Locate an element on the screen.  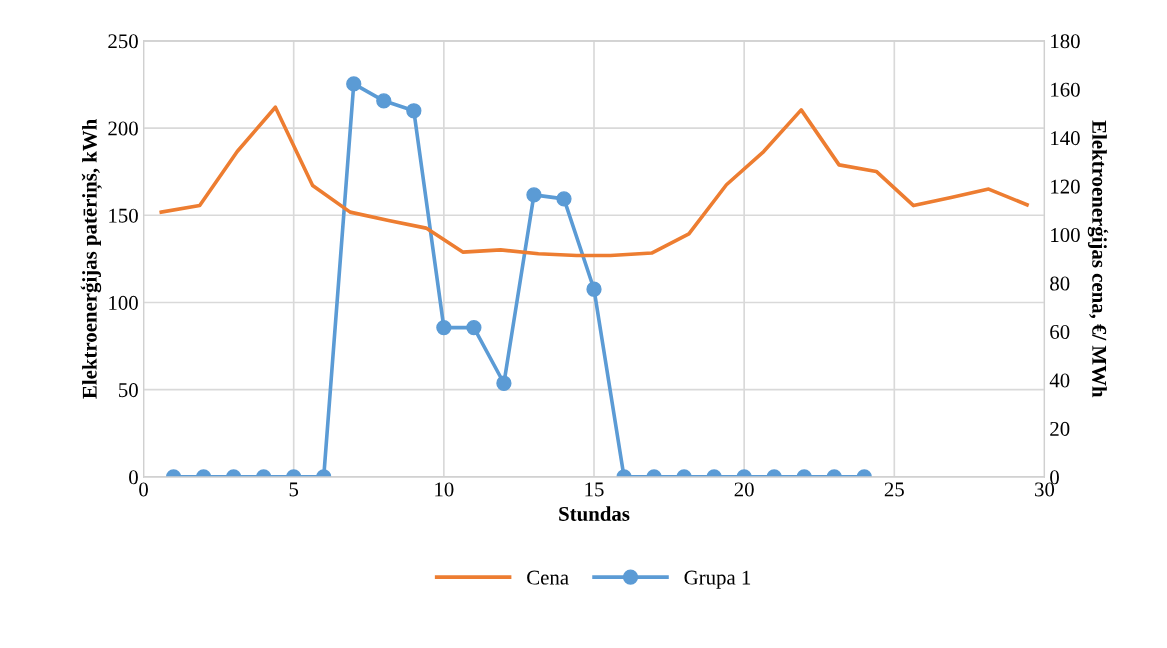
y-axis-title: Elektroenerģijas patēriņš, kWh is located at coordinates (91, 259).